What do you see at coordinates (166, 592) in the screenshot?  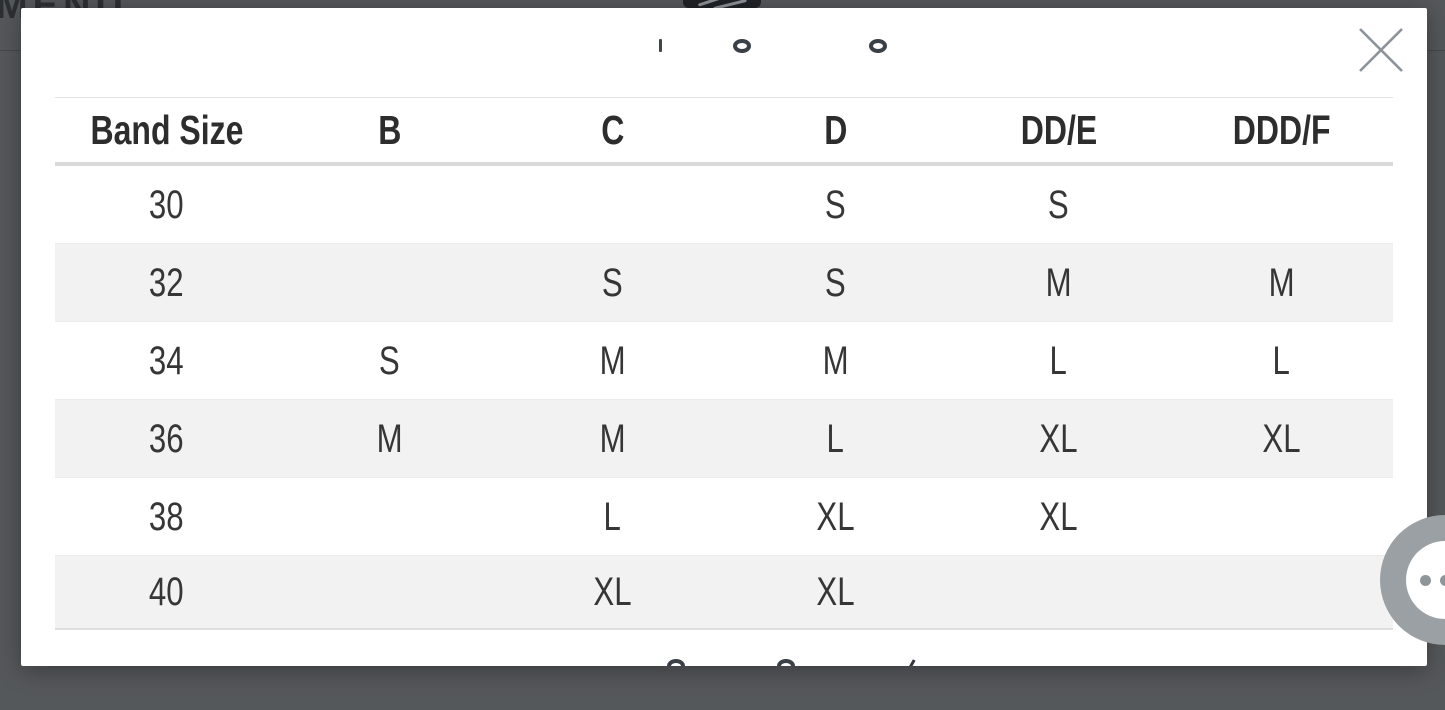 I see `band-size-value: 40` at bounding box center [166, 592].